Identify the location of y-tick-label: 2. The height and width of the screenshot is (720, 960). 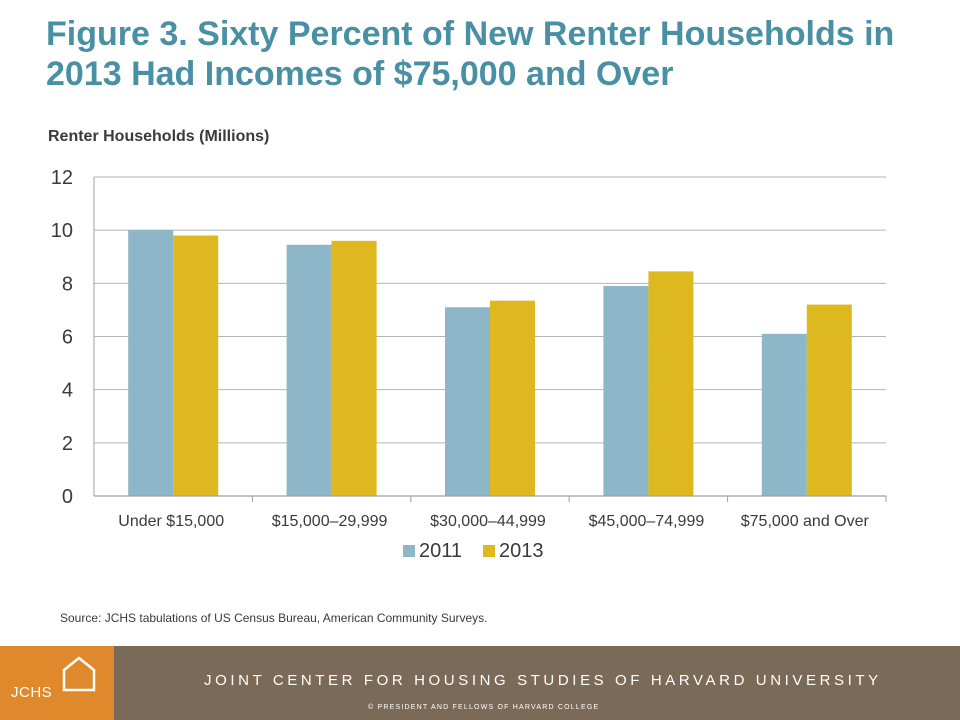
(67, 444).